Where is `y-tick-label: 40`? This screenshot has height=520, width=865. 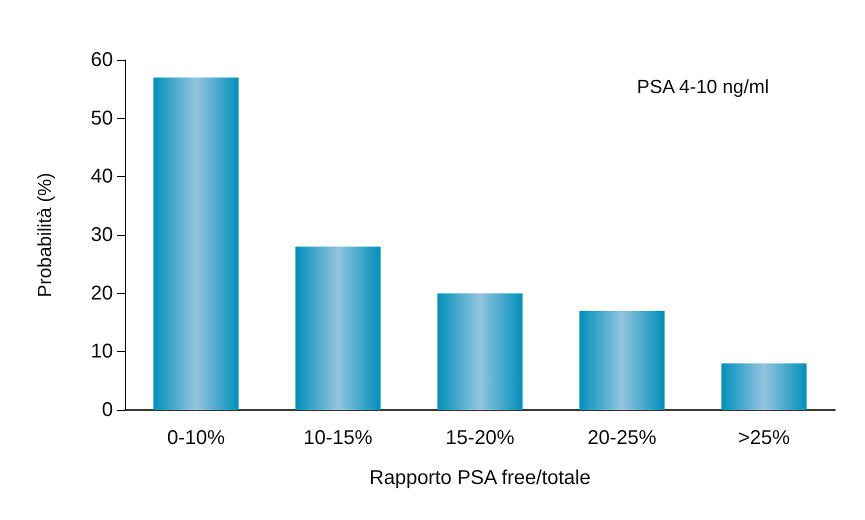
y-tick-label: 40 is located at coordinates (101, 177).